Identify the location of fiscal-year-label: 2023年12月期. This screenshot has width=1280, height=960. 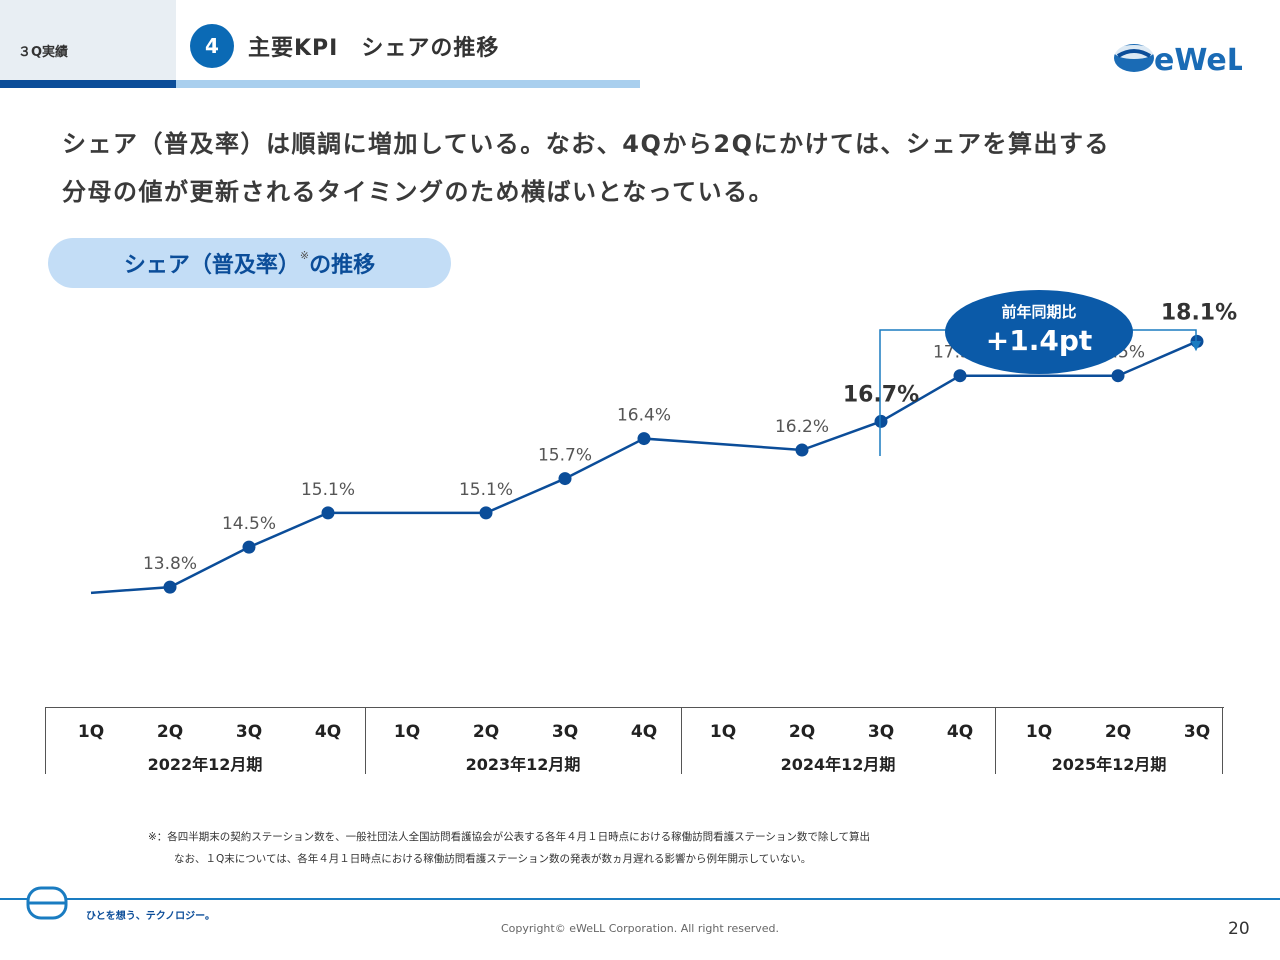
(523, 764).